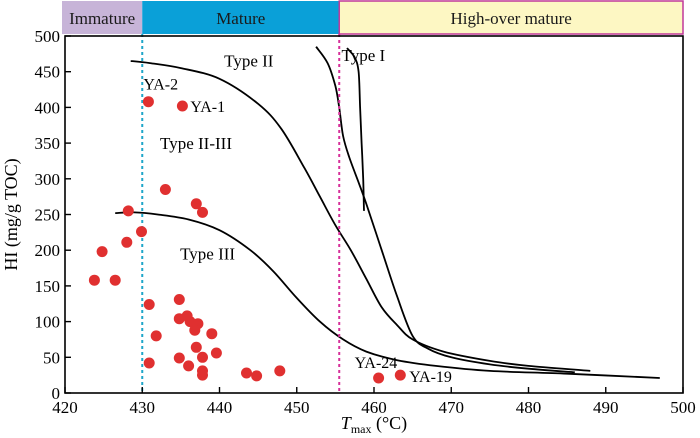 The height and width of the screenshot is (438, 700). What do you see at coordinates (65, 407) in the screenshot?
I see `x-tick-label-420: 420` at bounding box center [65, 407].